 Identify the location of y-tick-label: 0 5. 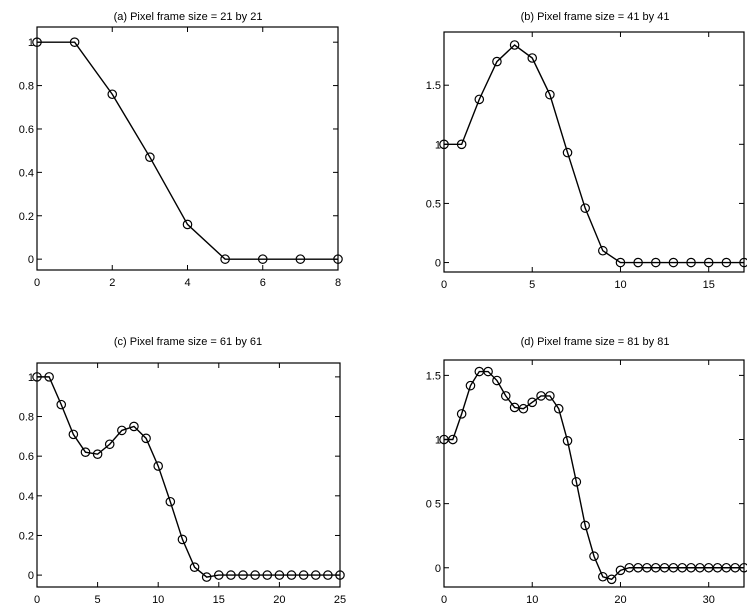
(433, 505).